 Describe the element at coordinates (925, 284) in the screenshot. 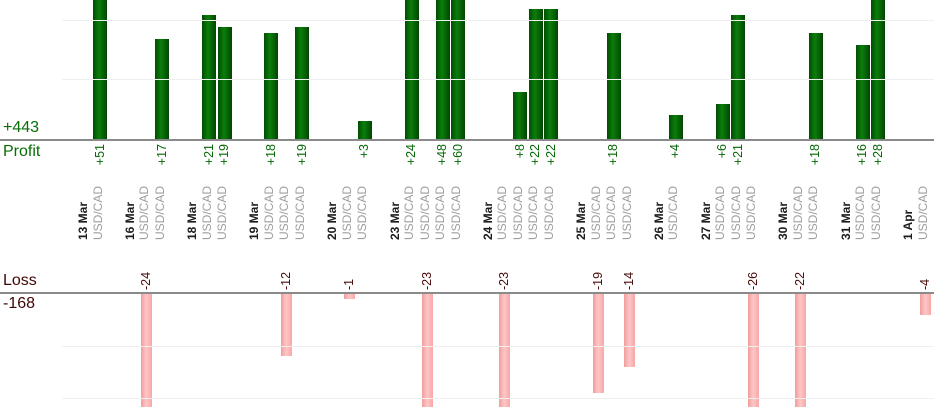

I see `loss-value-label: -4` at that location.